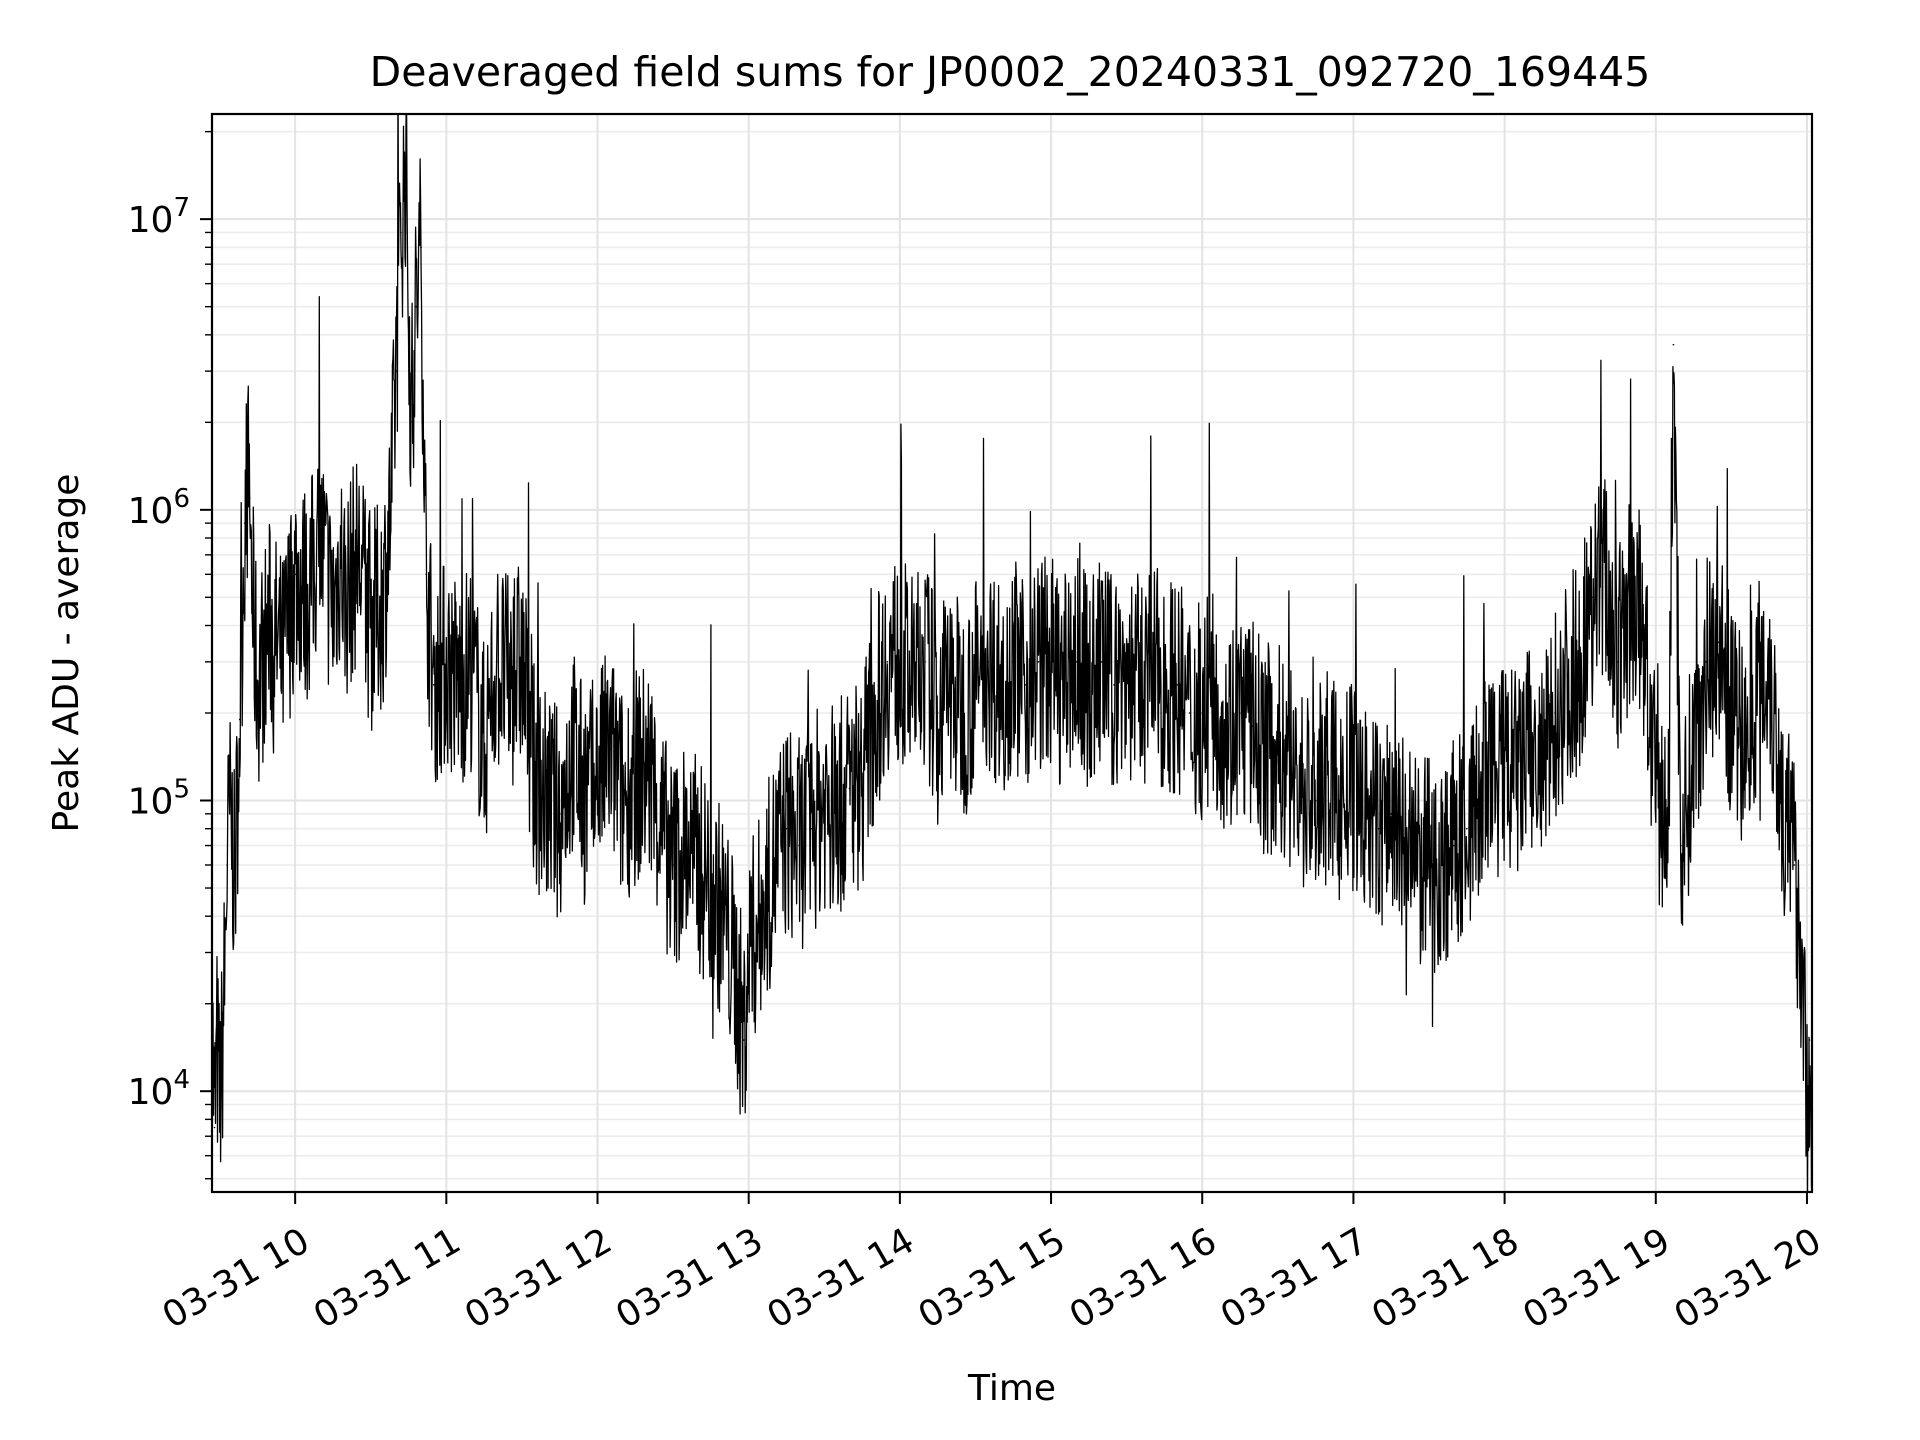  What do you see at coordinates (159, 799) in the screenshot?
I see `y-tick-label: 10⁵` at bounding box center [159, 799].